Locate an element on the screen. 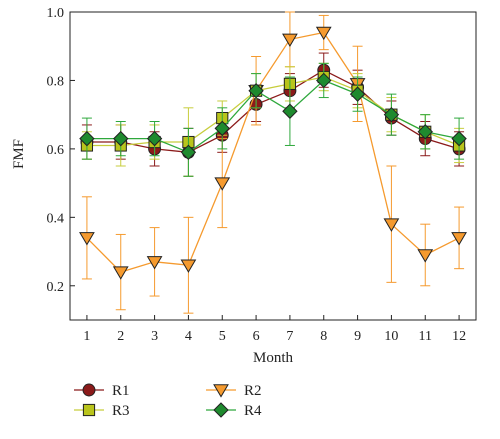  series-line-r1 is located at coordinates (273, 111).